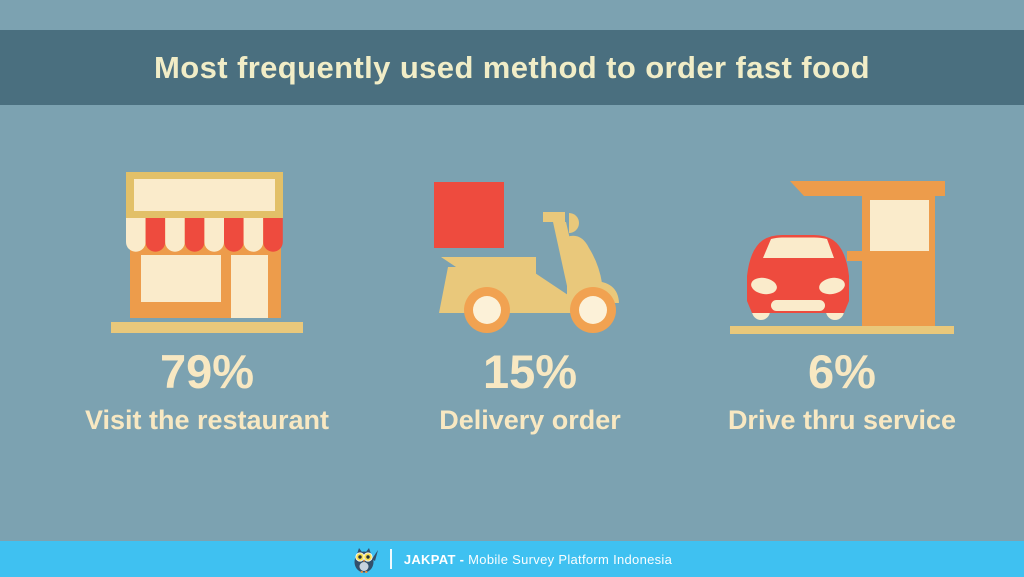  I want to click on footer-tagline: Mobile Survey Platform Indonesia, so click(570, 559).